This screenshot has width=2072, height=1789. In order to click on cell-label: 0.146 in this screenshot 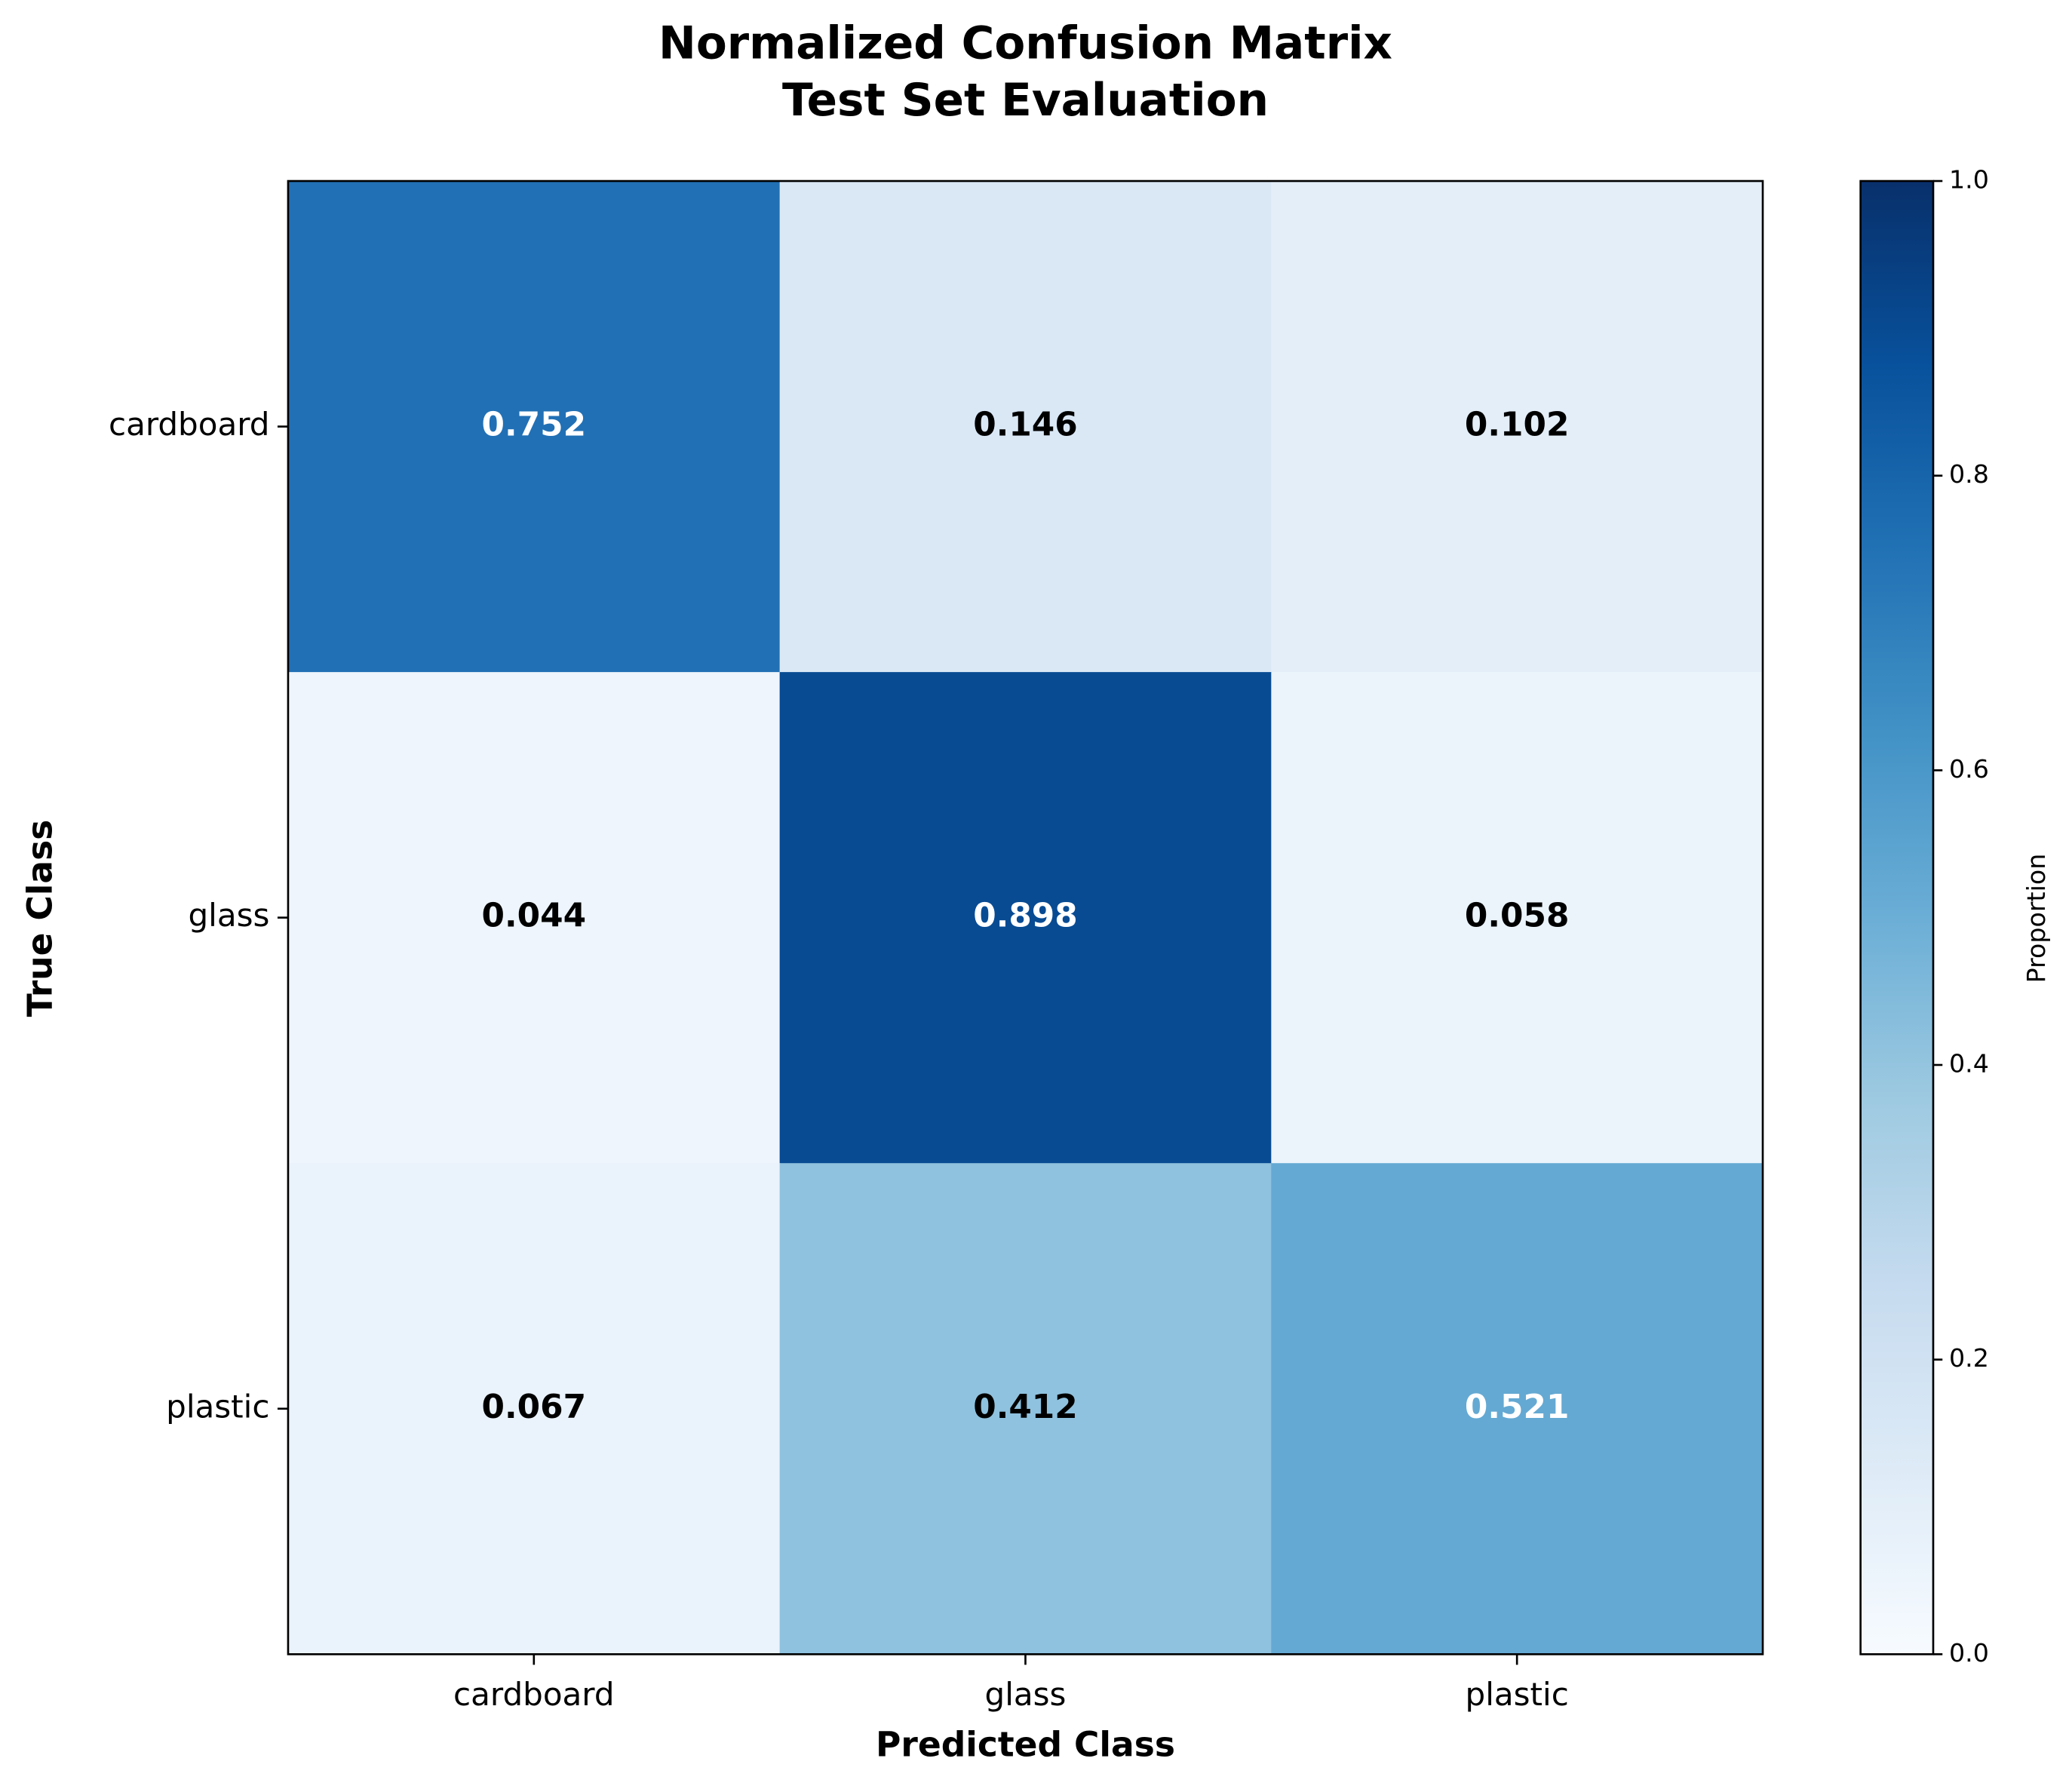, I will do `click(1025, 425)`.